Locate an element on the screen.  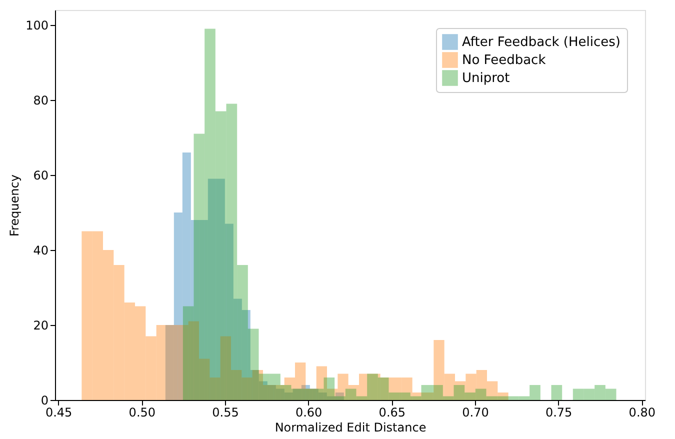
x-tick-label: 0.55 is located at coordinates (225, 413).